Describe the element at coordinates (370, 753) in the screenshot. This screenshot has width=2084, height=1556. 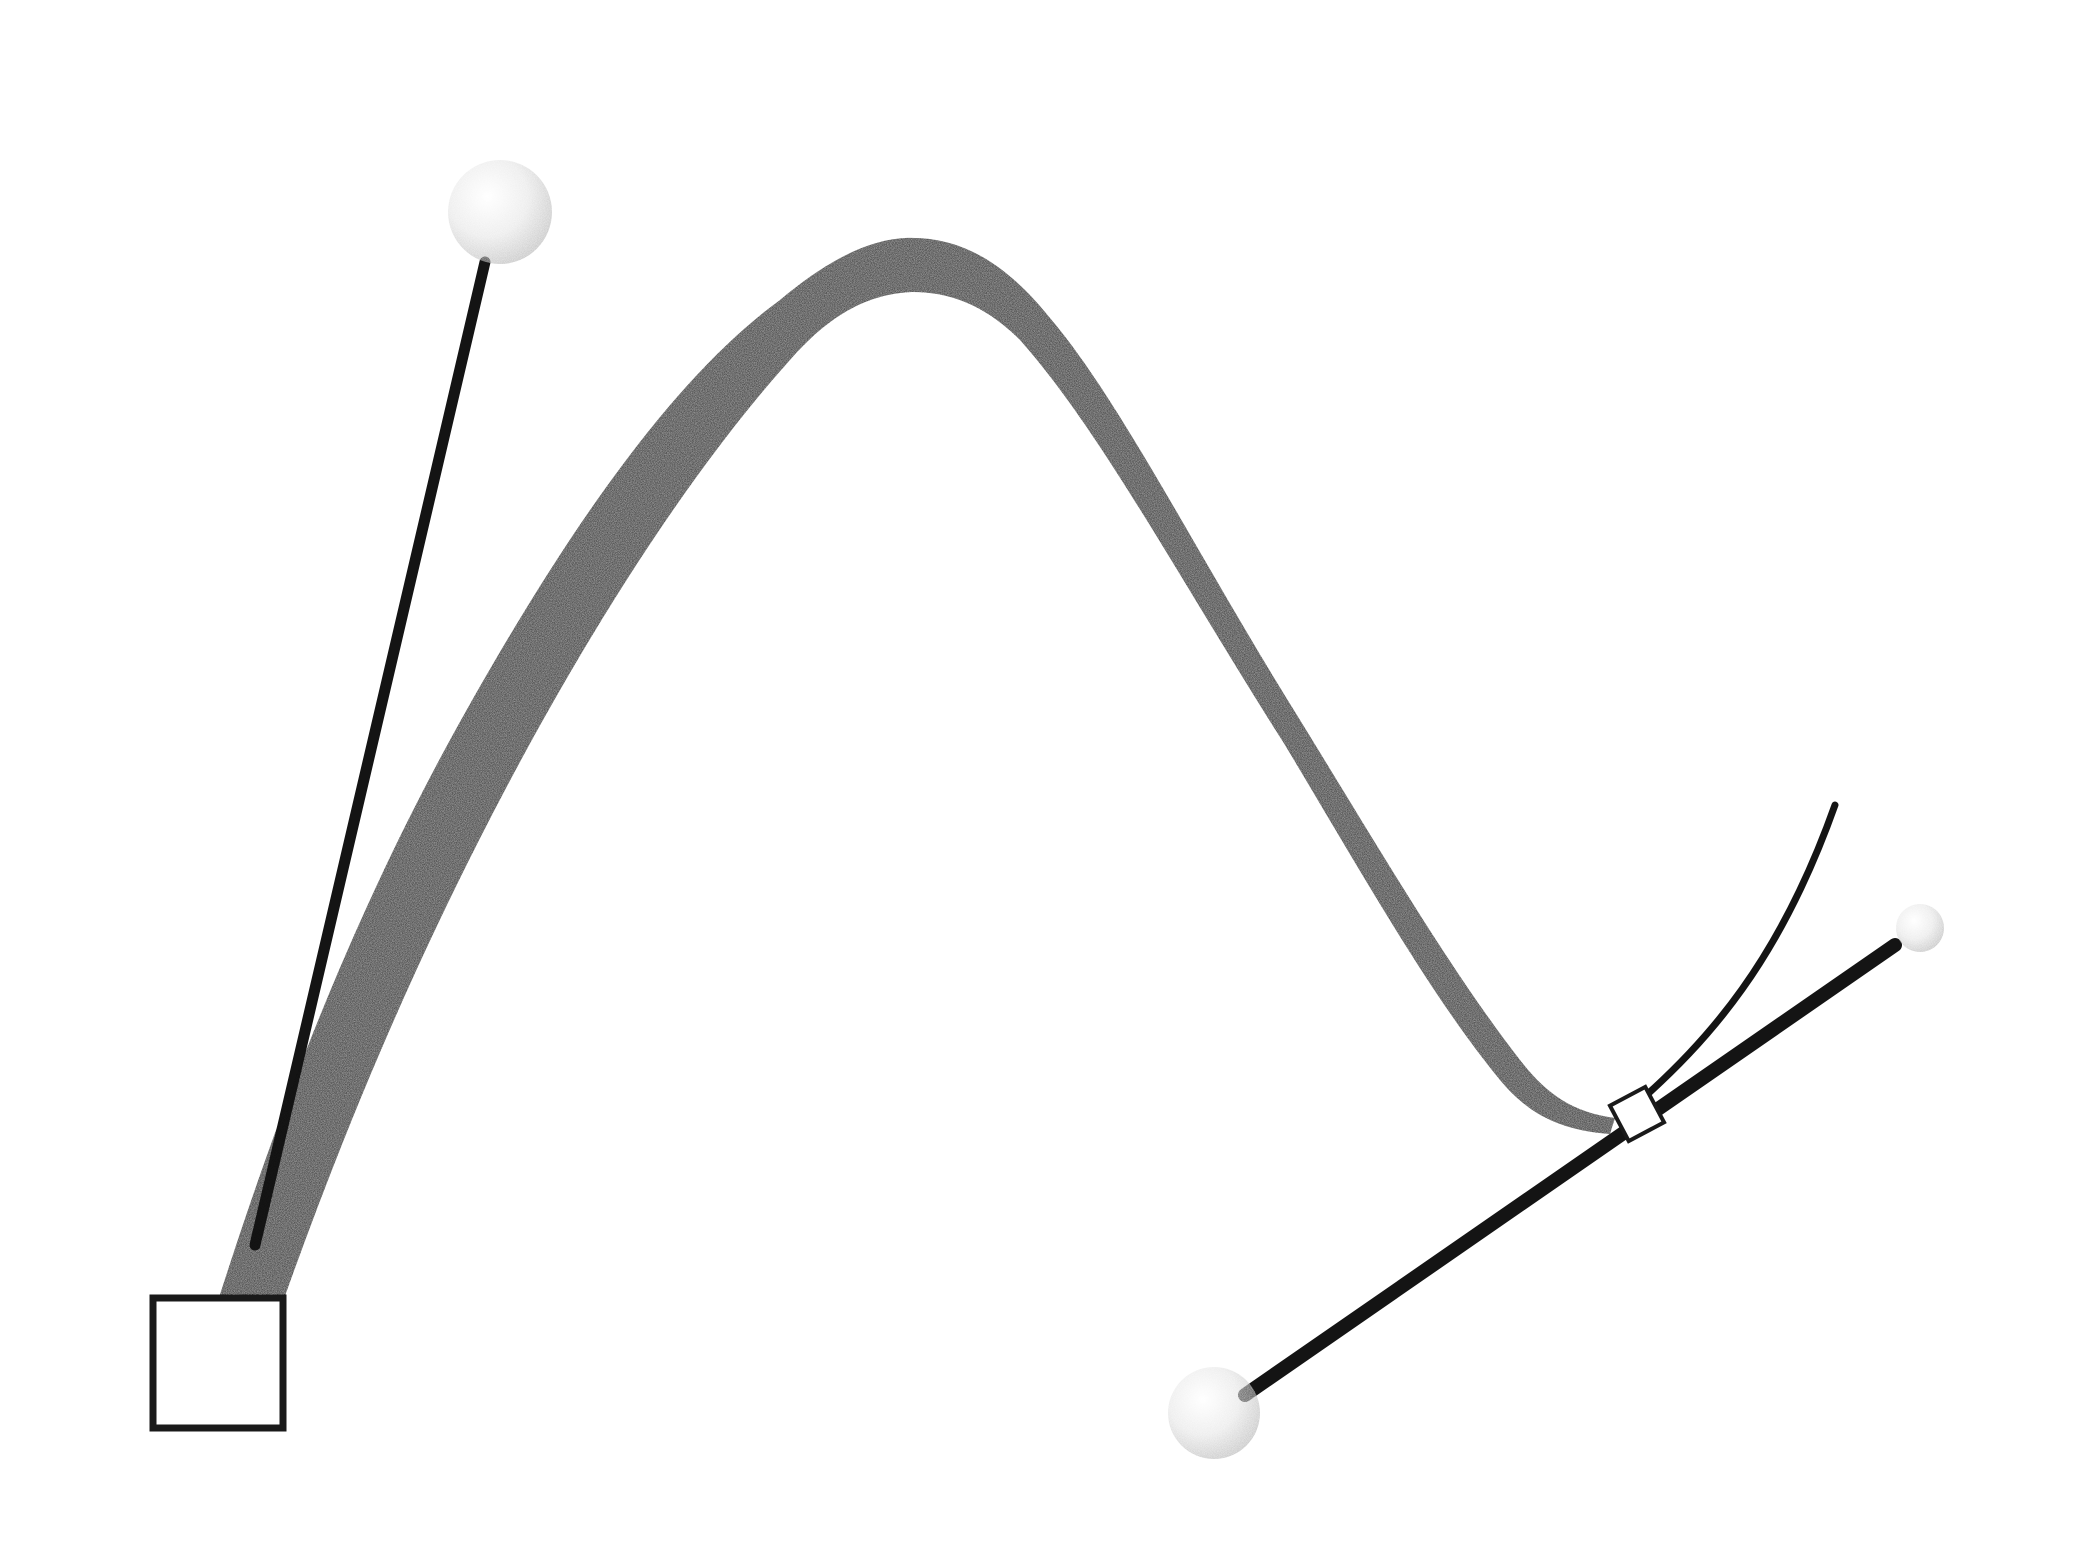
I see `start-handle-line` at that location.